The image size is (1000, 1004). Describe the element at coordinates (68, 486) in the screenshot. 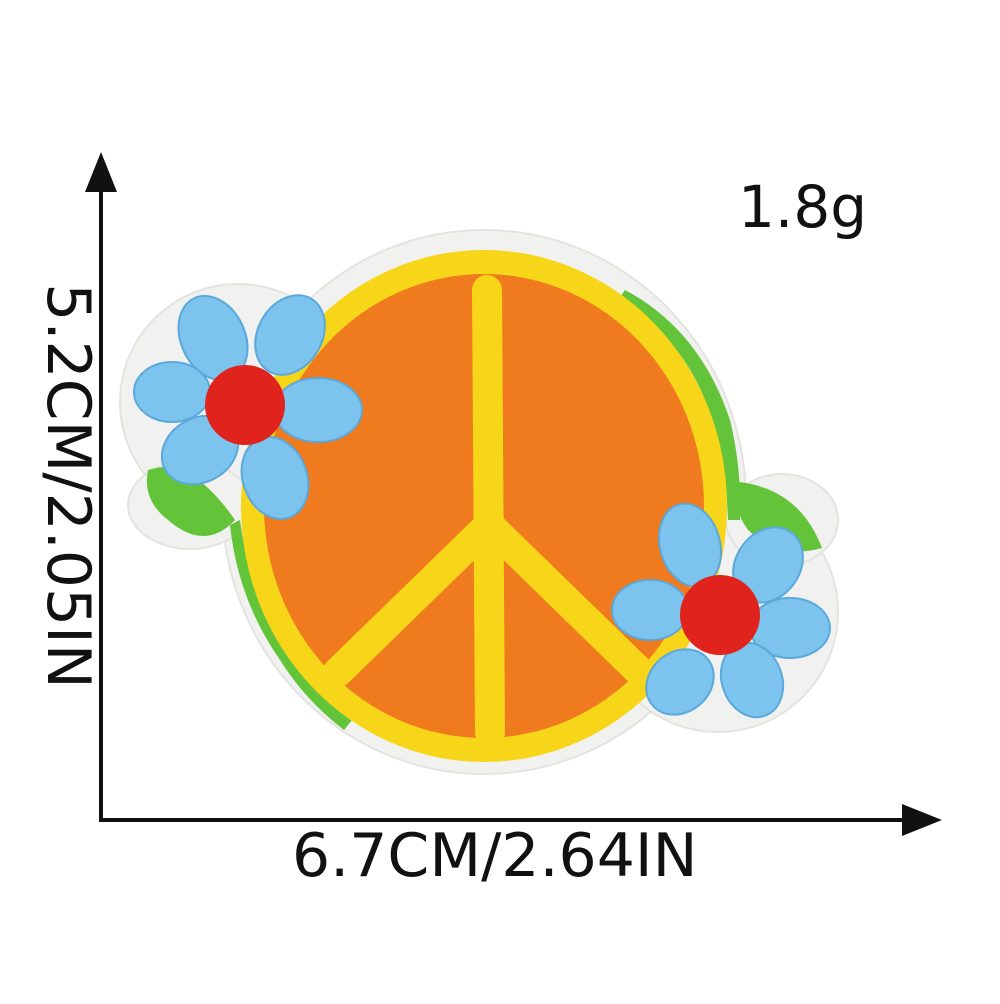

I see `height-dimension-label: 5.2CM/2.05IN` at that location.